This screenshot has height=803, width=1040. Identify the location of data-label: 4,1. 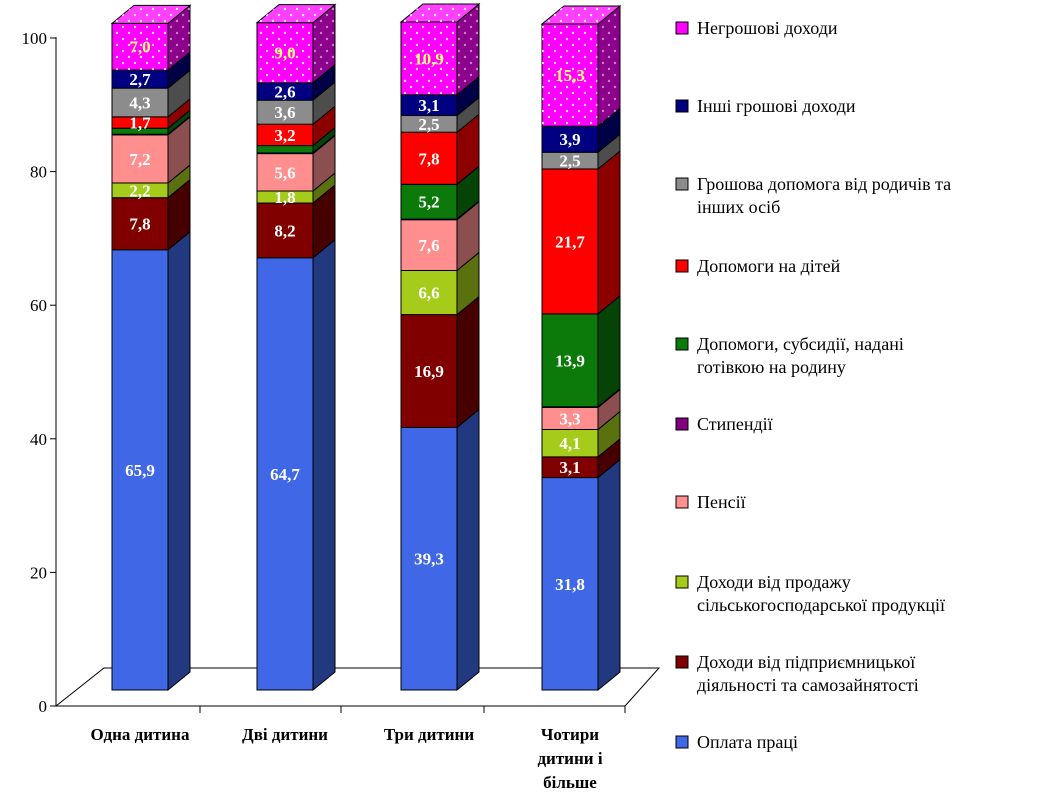
(569, 443).